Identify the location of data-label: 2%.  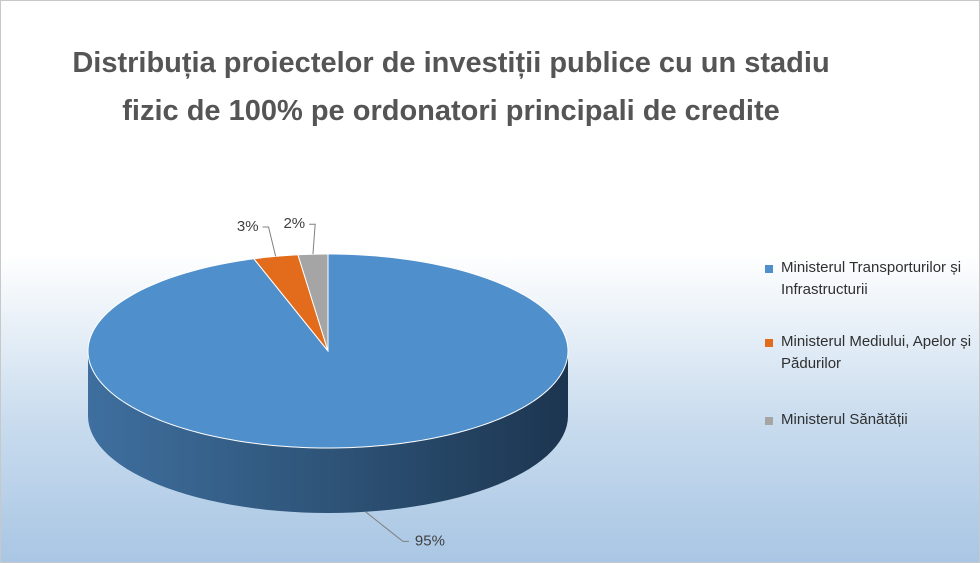
(294, 223).